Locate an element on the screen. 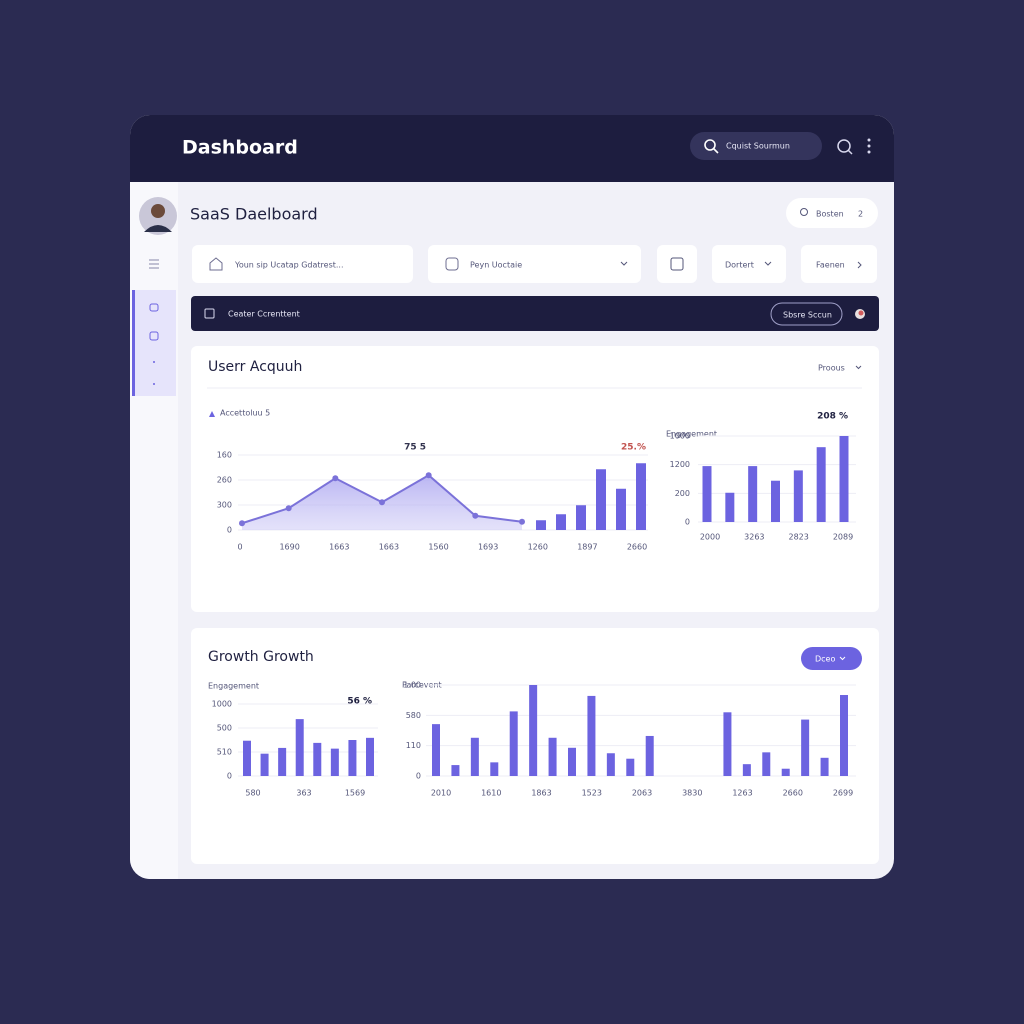  x-axis-label: 2063 is located at coordinates (642, 793).